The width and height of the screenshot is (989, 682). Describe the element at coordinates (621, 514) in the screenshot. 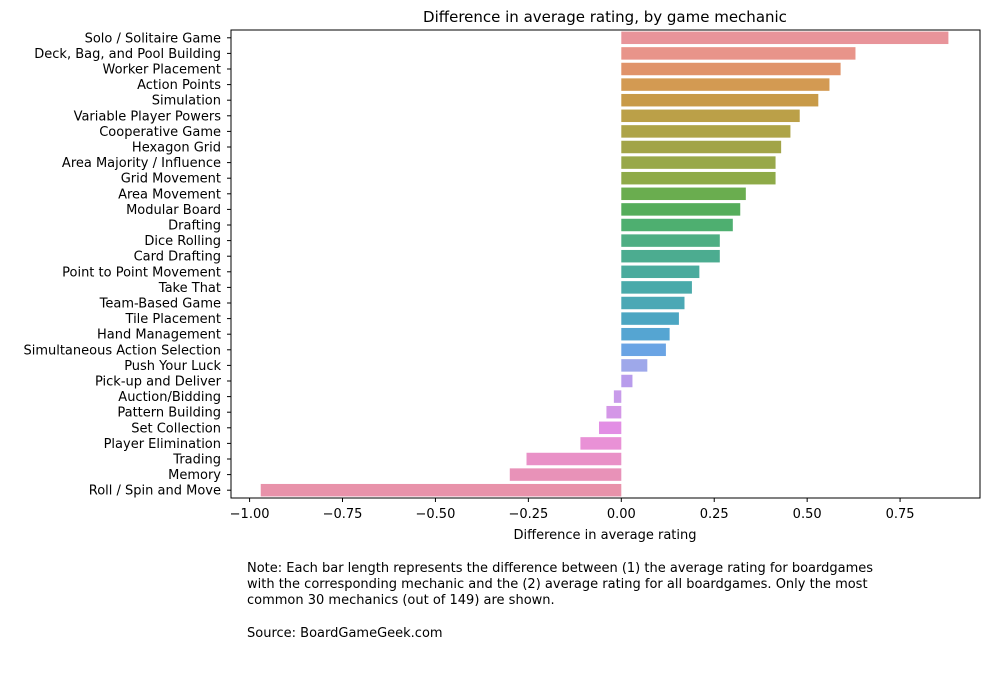

I see `x-tick-label: 0.00` at that location.